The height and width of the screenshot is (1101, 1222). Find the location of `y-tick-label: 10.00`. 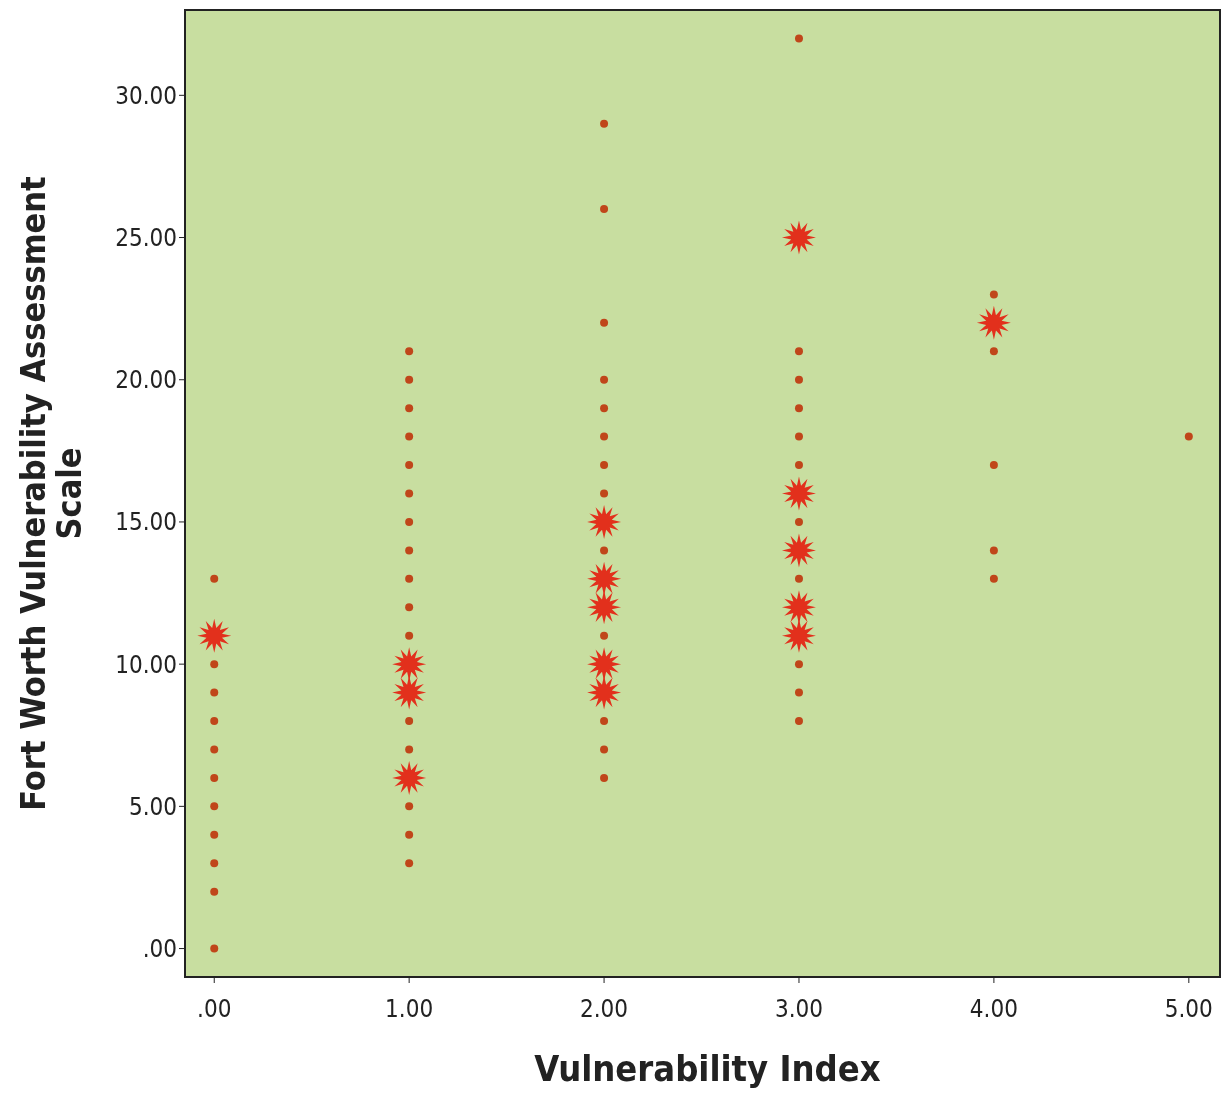

y-tick-label: 10.00 is located at coordinates (146, 664).